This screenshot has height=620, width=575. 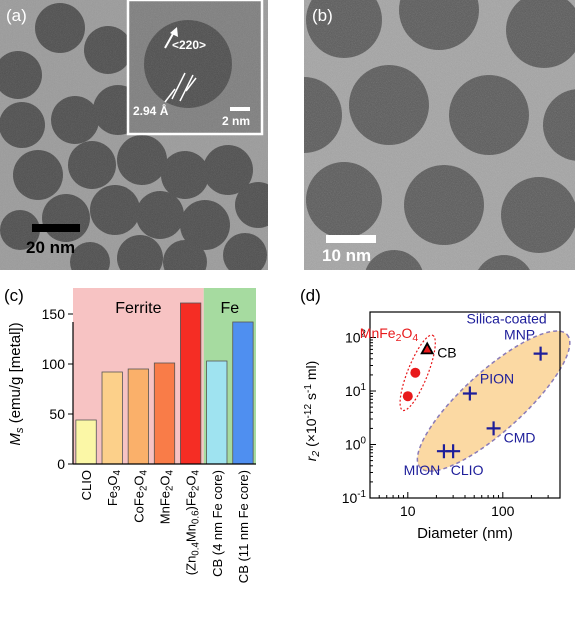 What do you see at coordinates (497, 378) in the screenshot?
I see `series-label-pion: PION` at bounding box center [497, 378].